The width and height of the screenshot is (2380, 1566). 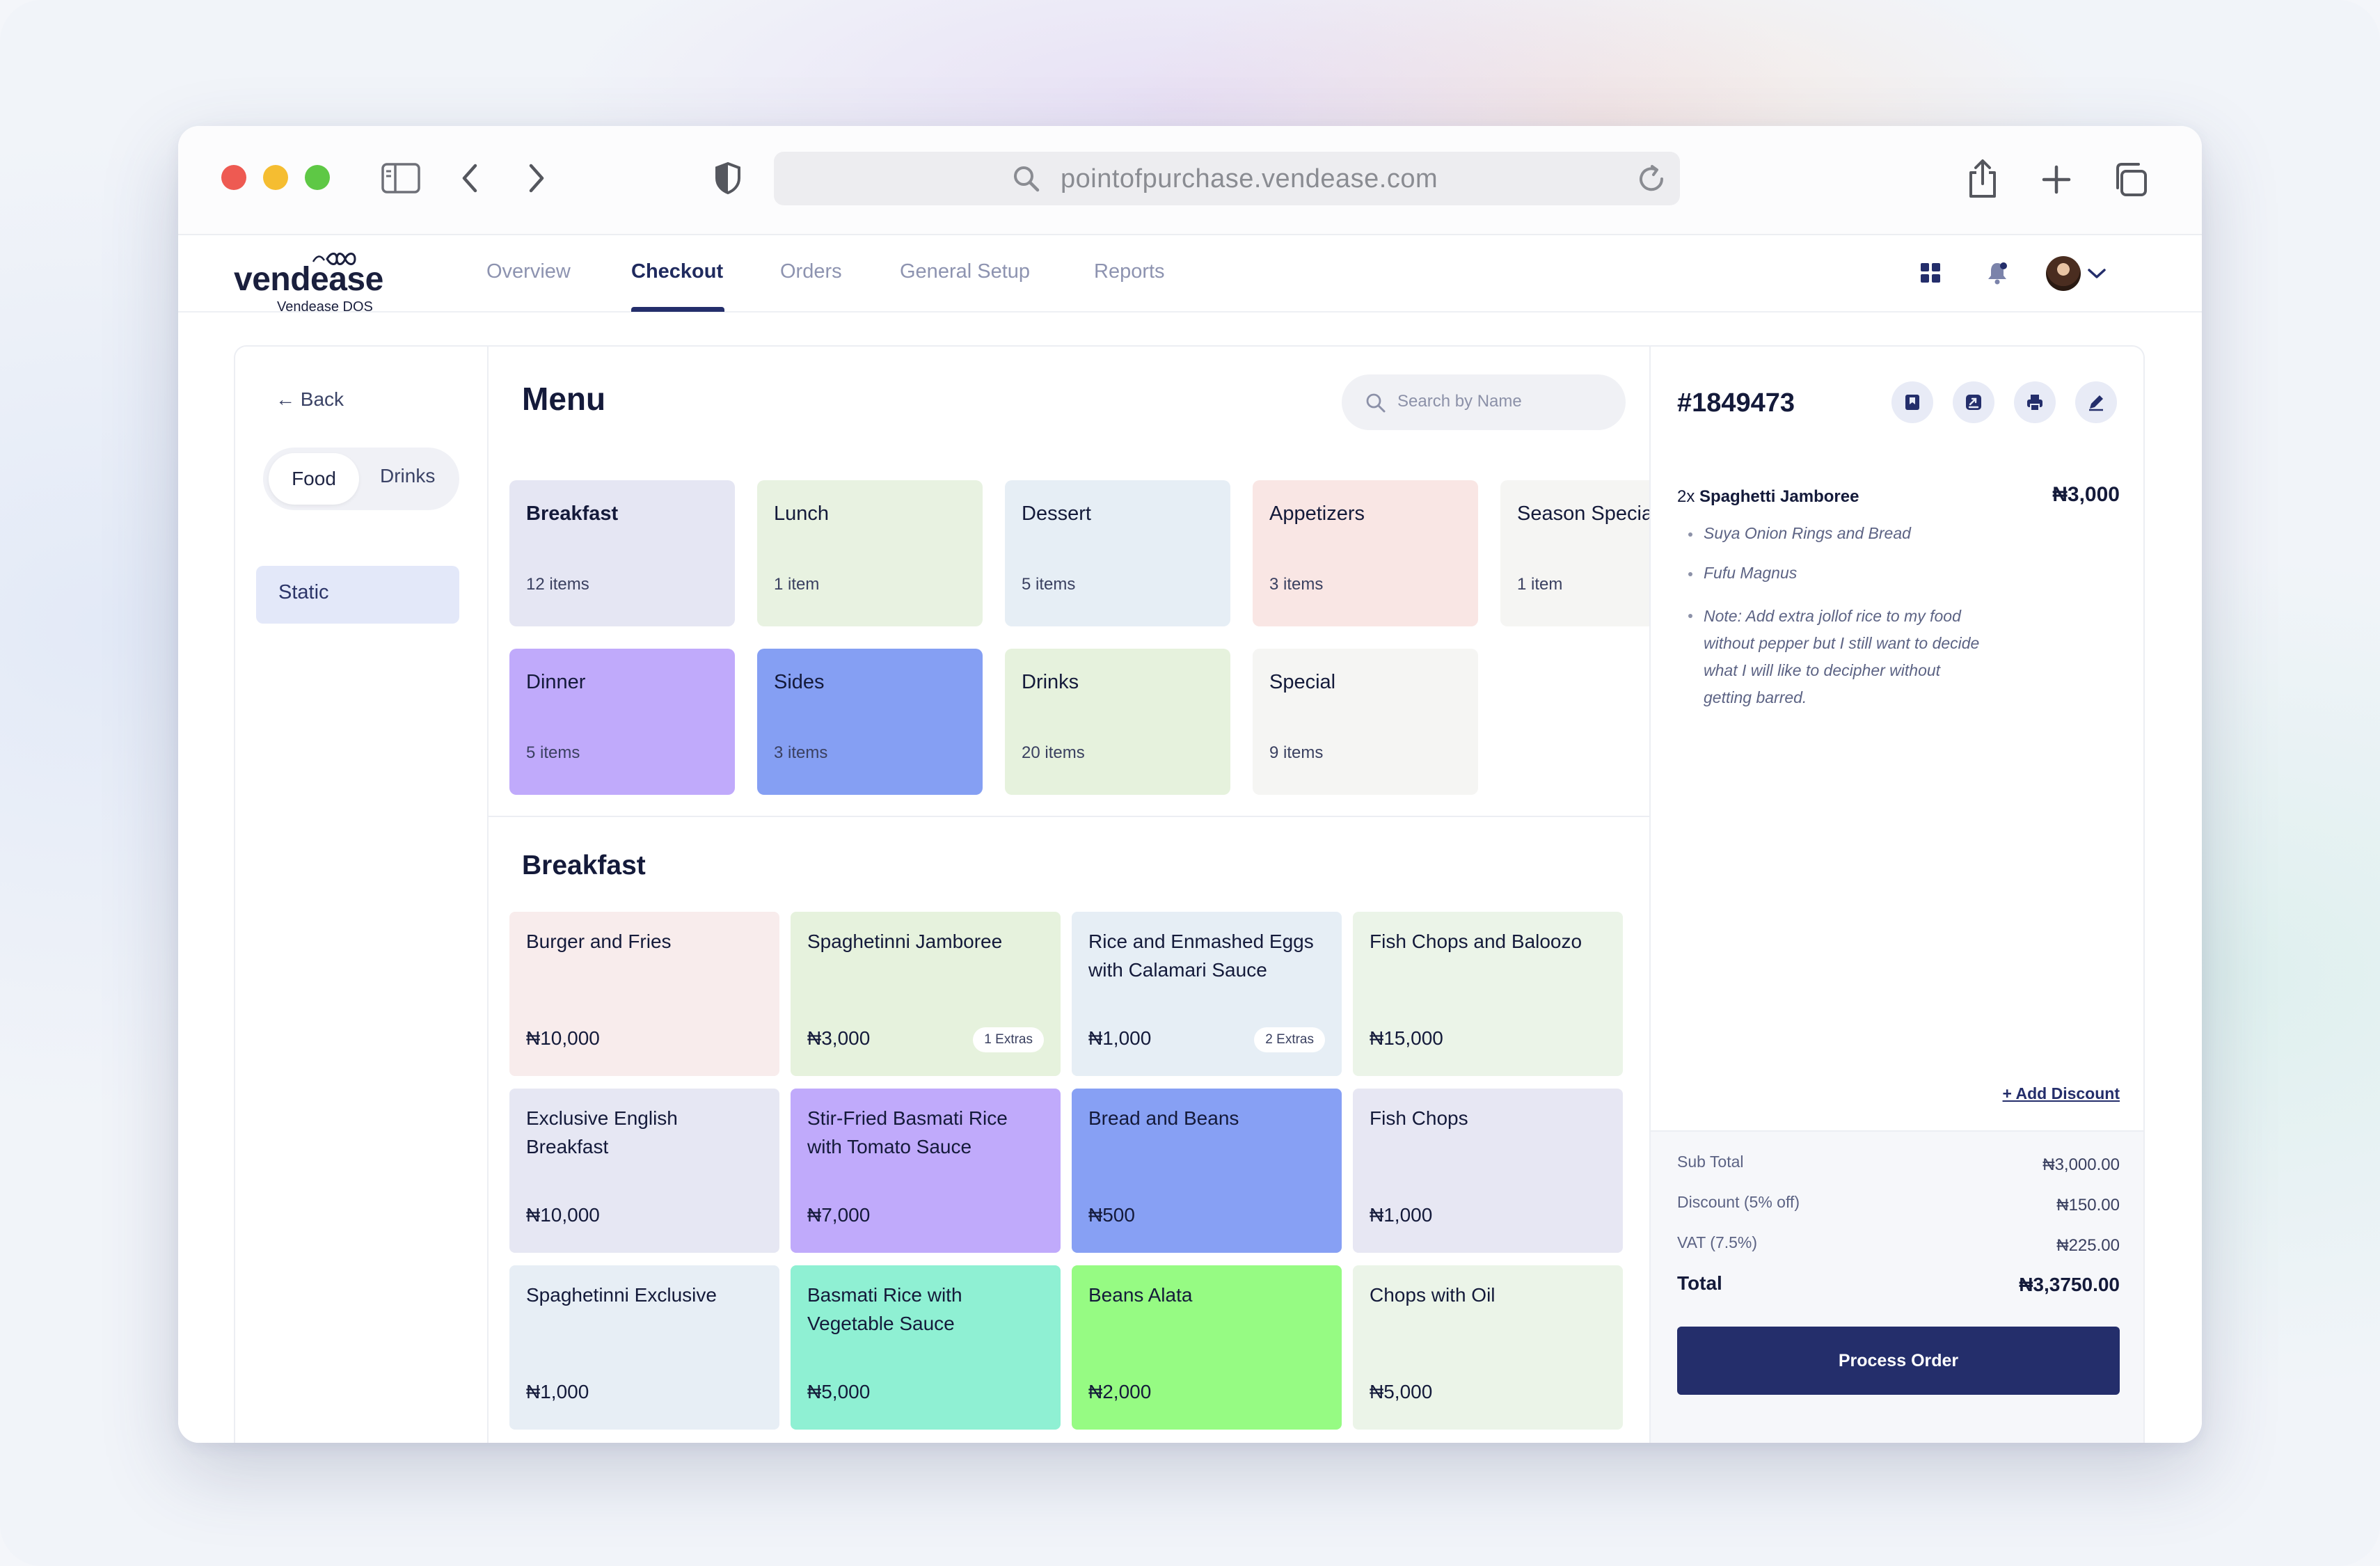 What do you see at coordinates (1997, 273) in the screenshot?
I see `bell-icon` at bounding box center [1997, 273].